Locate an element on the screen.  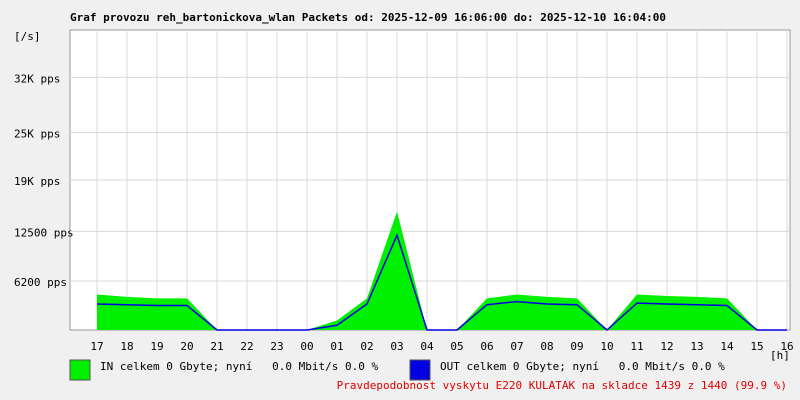
x-tick-label: 06 is located at coordinates (486, 346).